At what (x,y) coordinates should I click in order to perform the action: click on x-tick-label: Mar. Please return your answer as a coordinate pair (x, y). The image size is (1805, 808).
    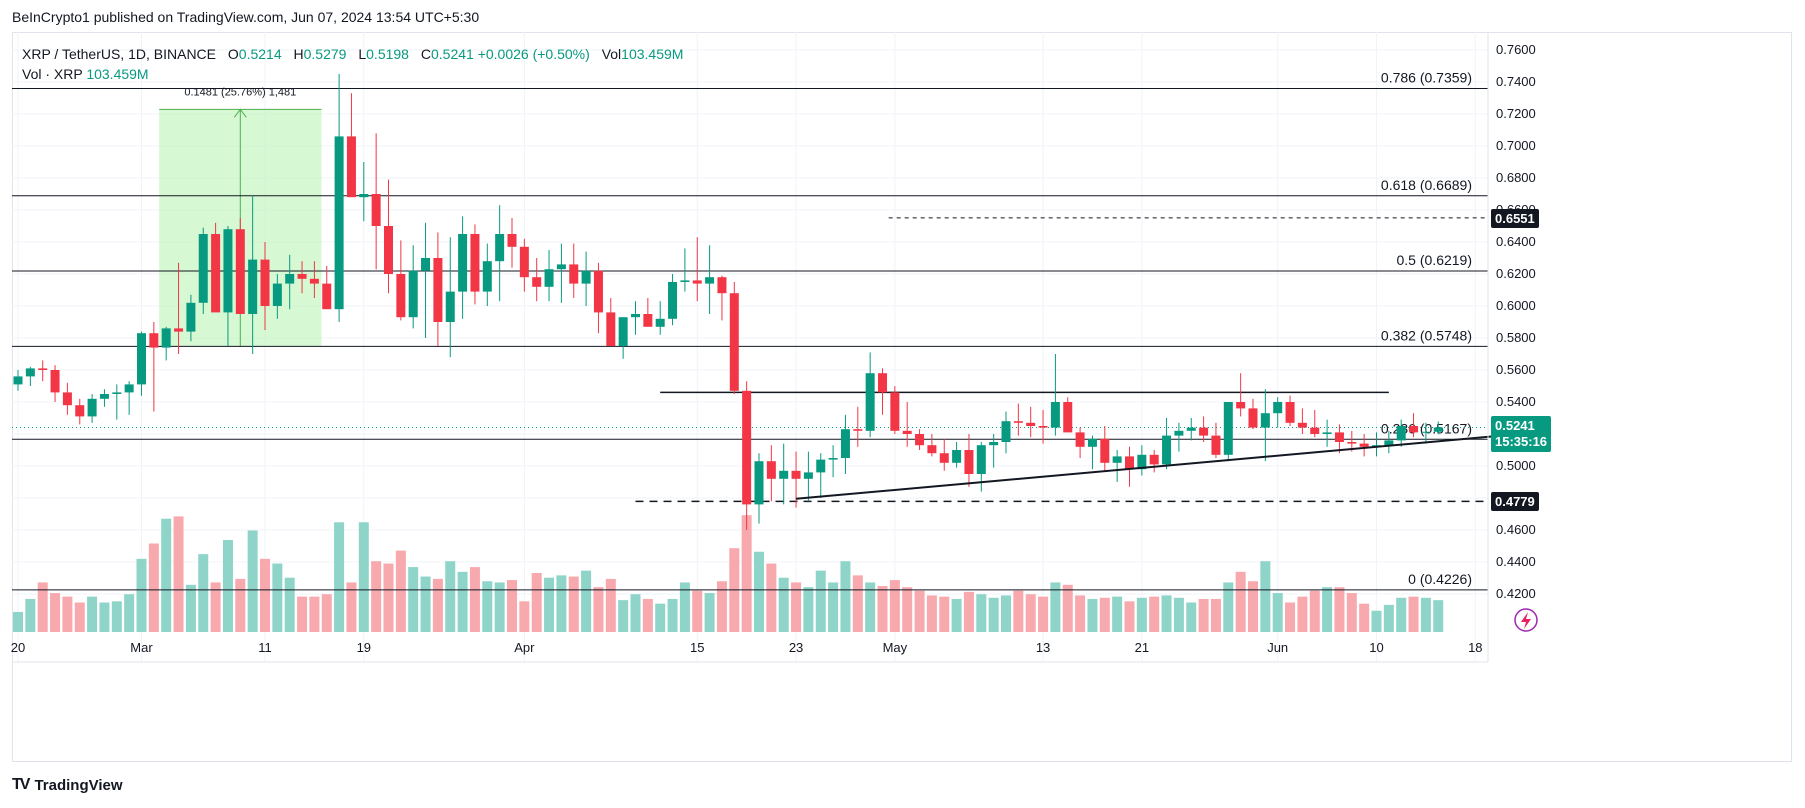
    Looking at the image, I should click on (141, 647).